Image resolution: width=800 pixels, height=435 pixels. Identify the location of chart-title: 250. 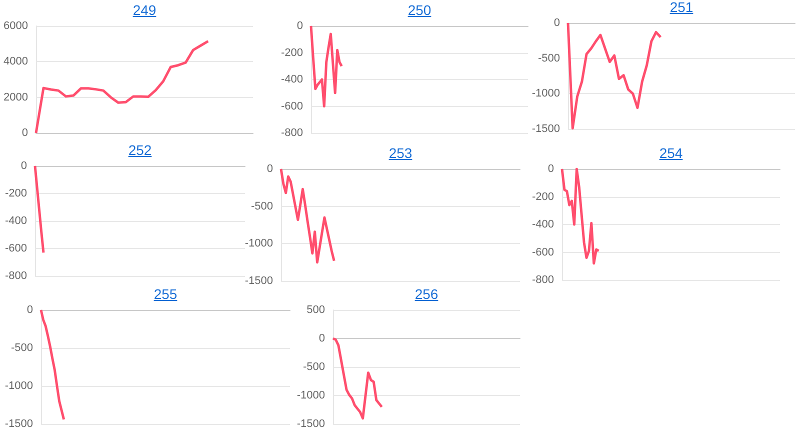
(419, 10).